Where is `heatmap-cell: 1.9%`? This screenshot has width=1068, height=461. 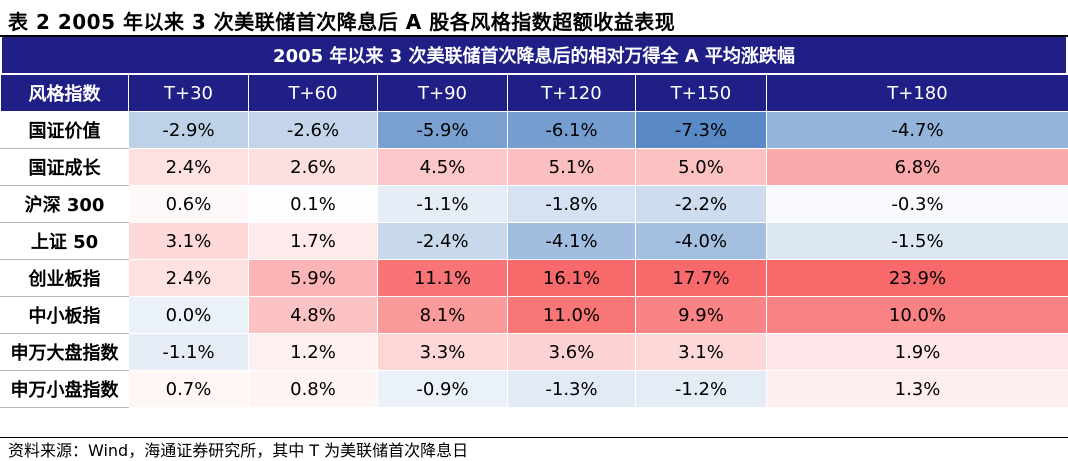 heatmap-cell: 1.9% is located at coordinates (917, 352).